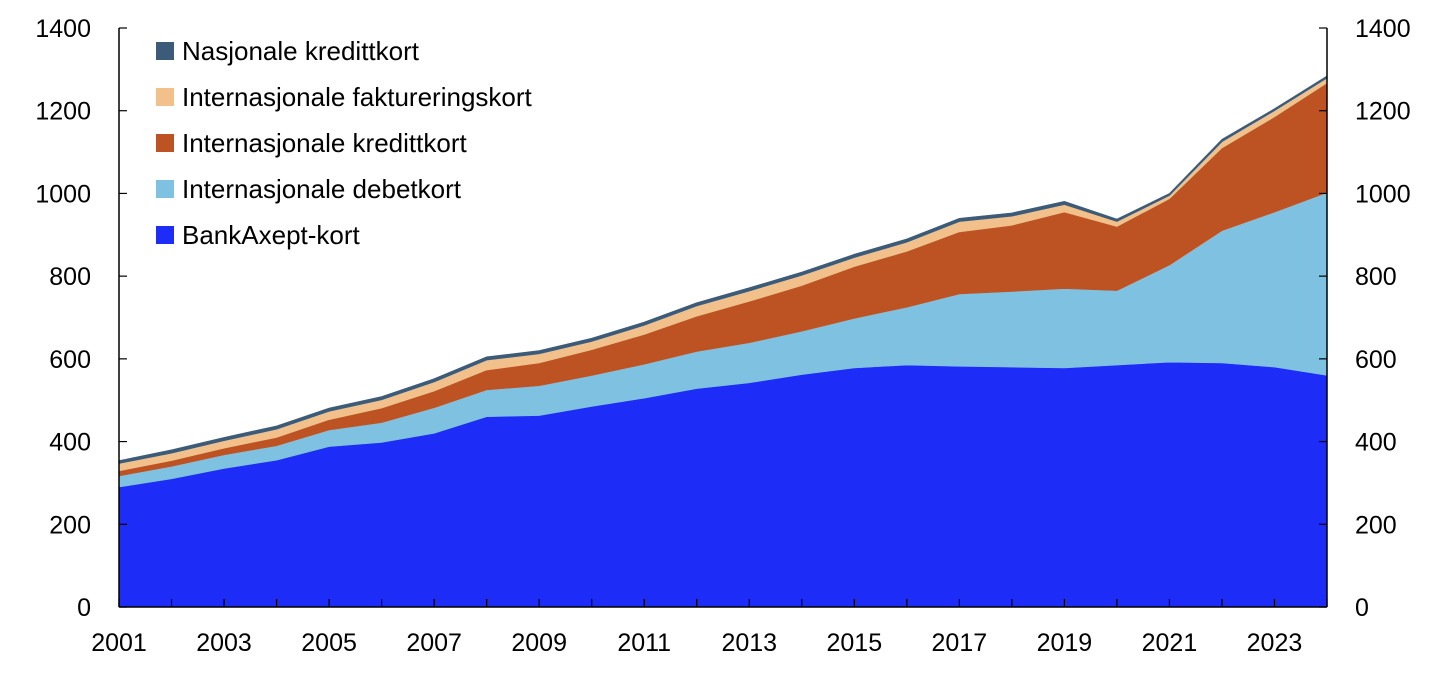 The image size is (1445, 674). I want to click on x-tick-label: 2023, so click(1275, 643).